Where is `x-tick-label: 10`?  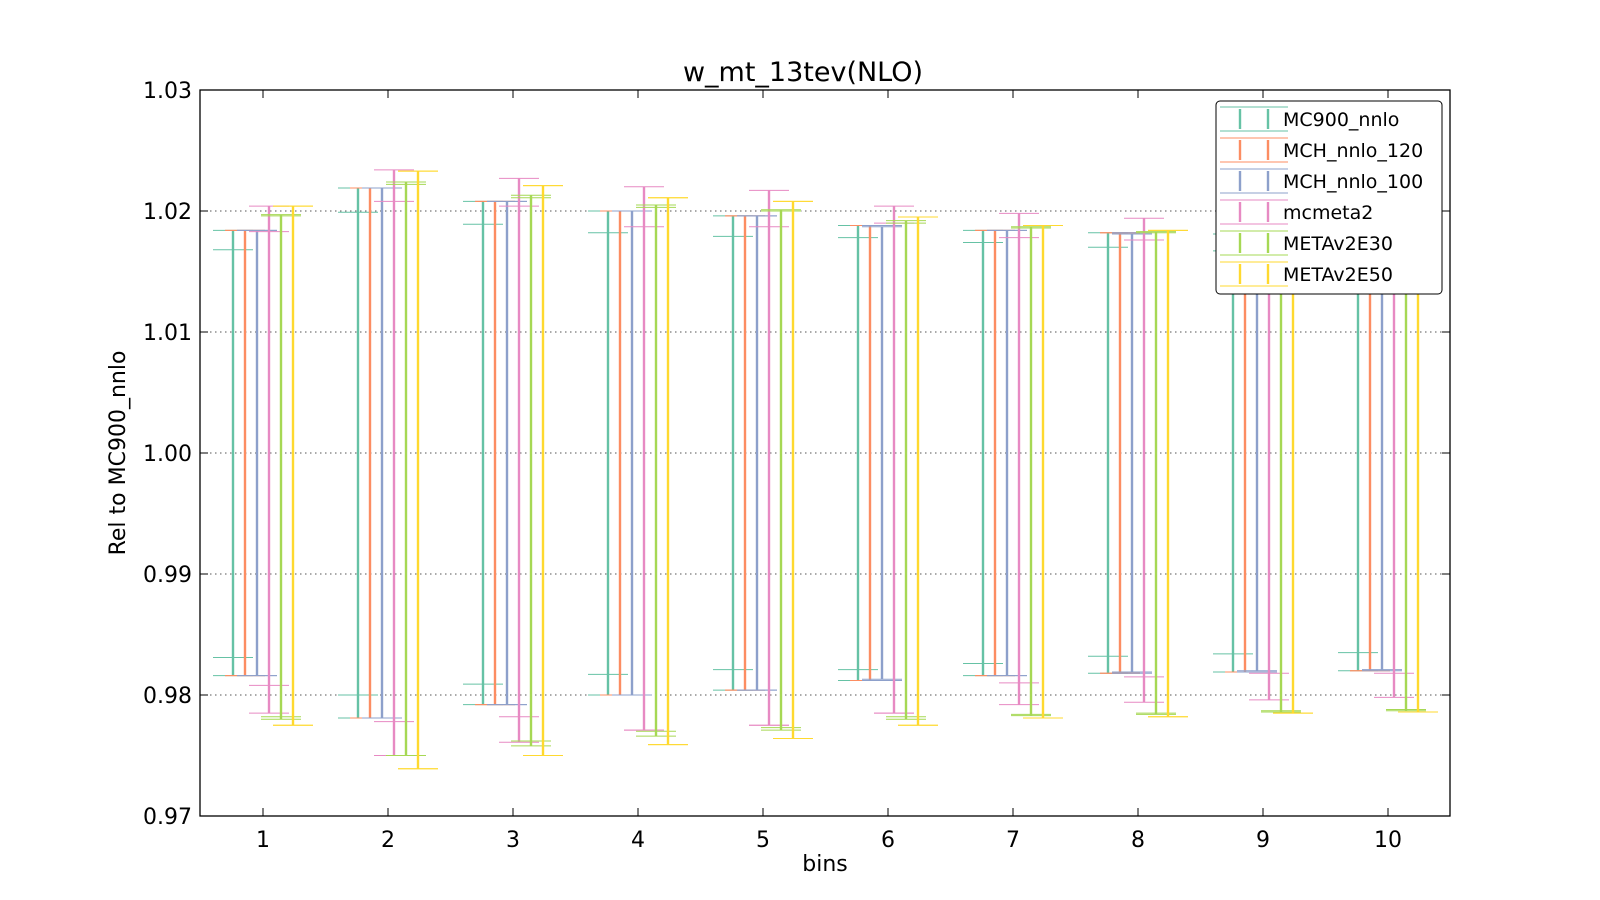
x-tick-label: 10 is located at coordinates (1388, 840).